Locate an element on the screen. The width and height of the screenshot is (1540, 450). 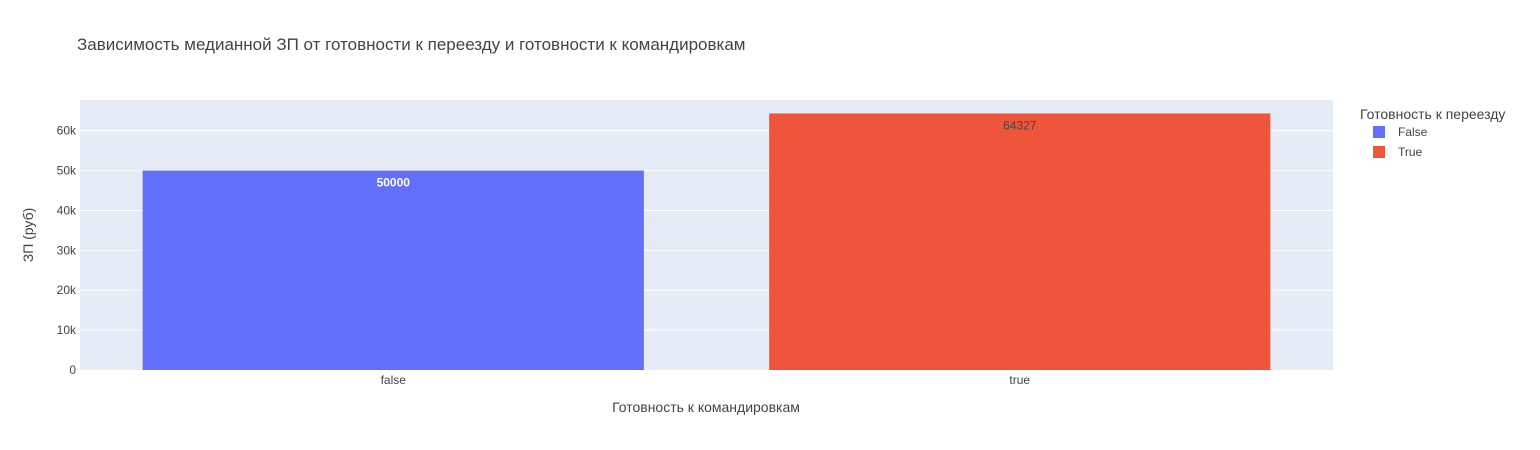
bar-value-label: 50000 is located at coordinates (394, 183).